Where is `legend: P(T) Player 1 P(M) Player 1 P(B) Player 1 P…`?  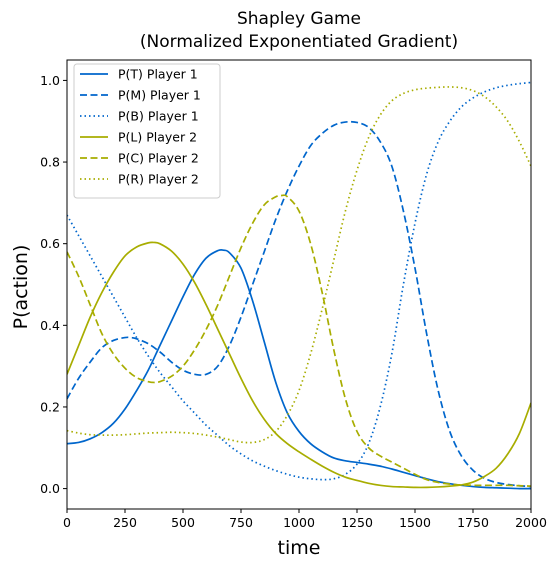 legend: P(T) Player 1 P(M) Player 1 P(B) Player 1 P… is located at coordinates (147, 131).